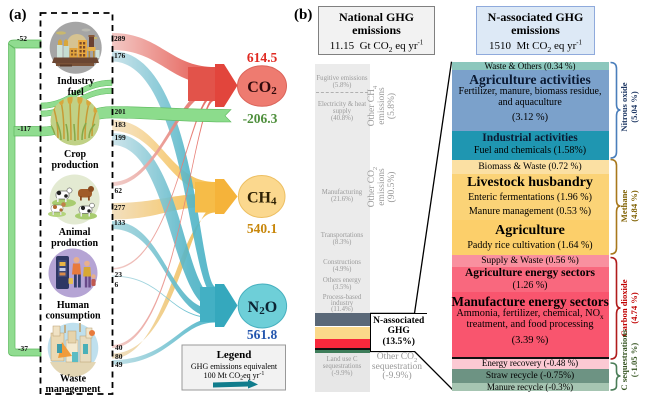 This screenshot has width=650, height=400. What do you see at coordinates (303, 15) in the screenshot?
I see `svg-text: (b)` at bounding box center [303, 15].